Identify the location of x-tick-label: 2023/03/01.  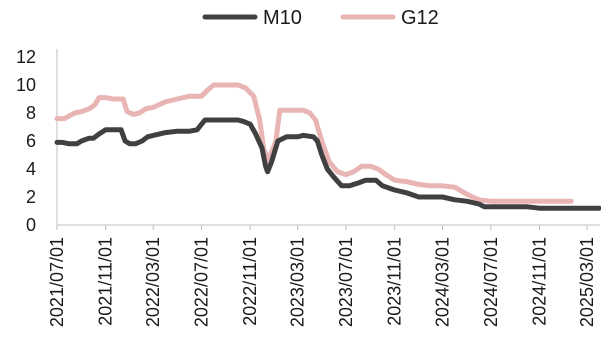
(298, 282).